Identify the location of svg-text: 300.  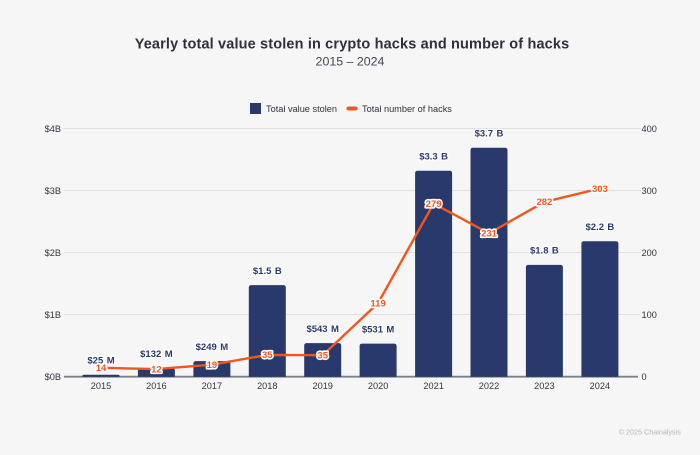
(649, 191).